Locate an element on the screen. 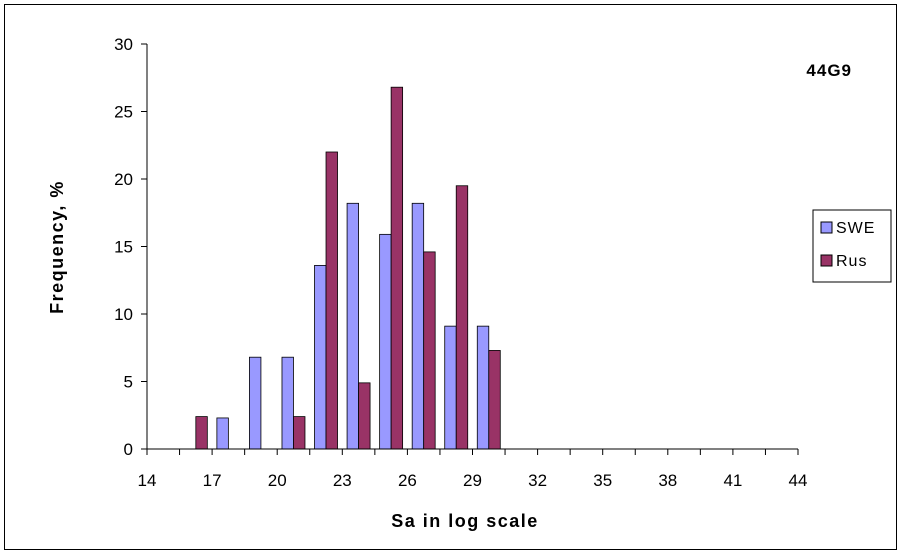 This screenshot has width=903, height=556. x-tick-label: 17 is located at coordinates (212, 480).